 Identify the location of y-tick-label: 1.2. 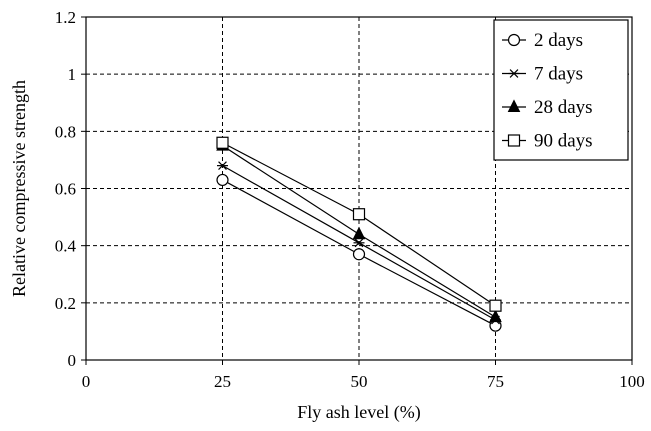
(65, 17).